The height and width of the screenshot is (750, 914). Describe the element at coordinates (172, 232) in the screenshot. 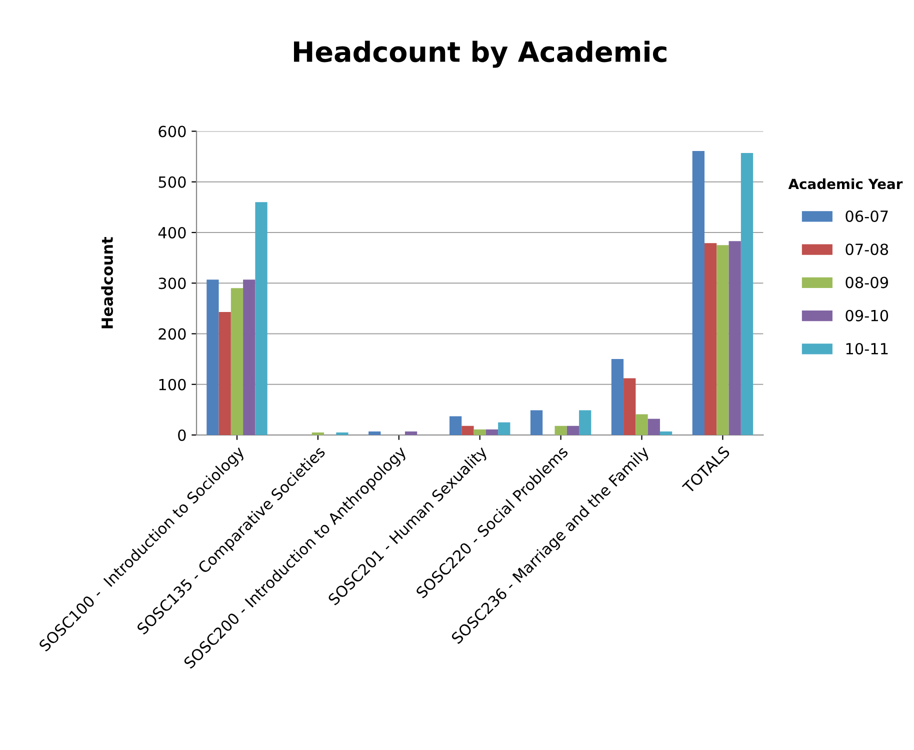

I see `y-tick-label: 400` at that location.